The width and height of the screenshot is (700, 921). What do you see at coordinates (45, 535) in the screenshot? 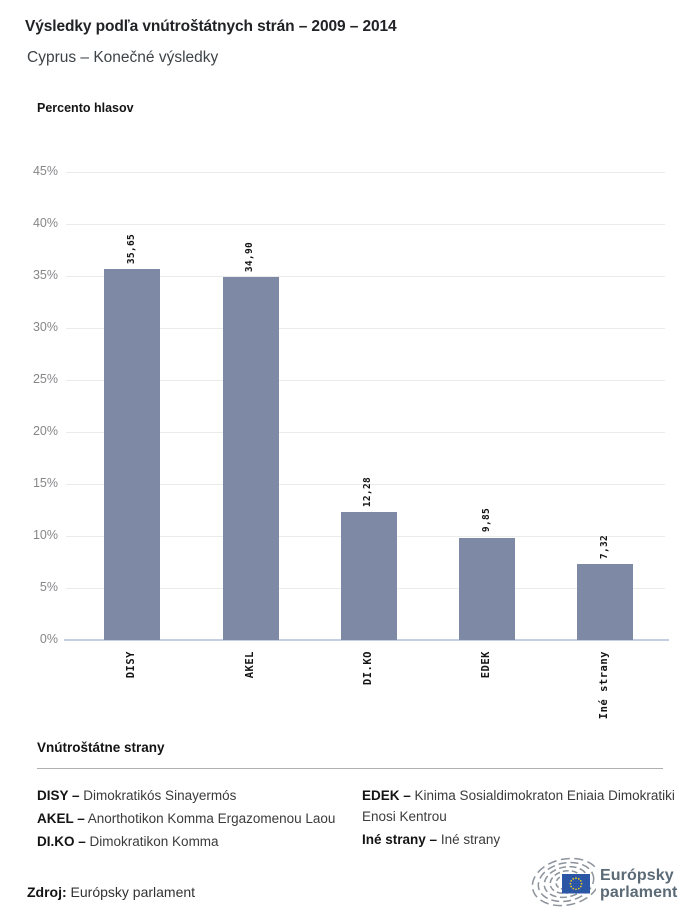
I see `y-tick-label: 10%` at bounding box center [45, 535].